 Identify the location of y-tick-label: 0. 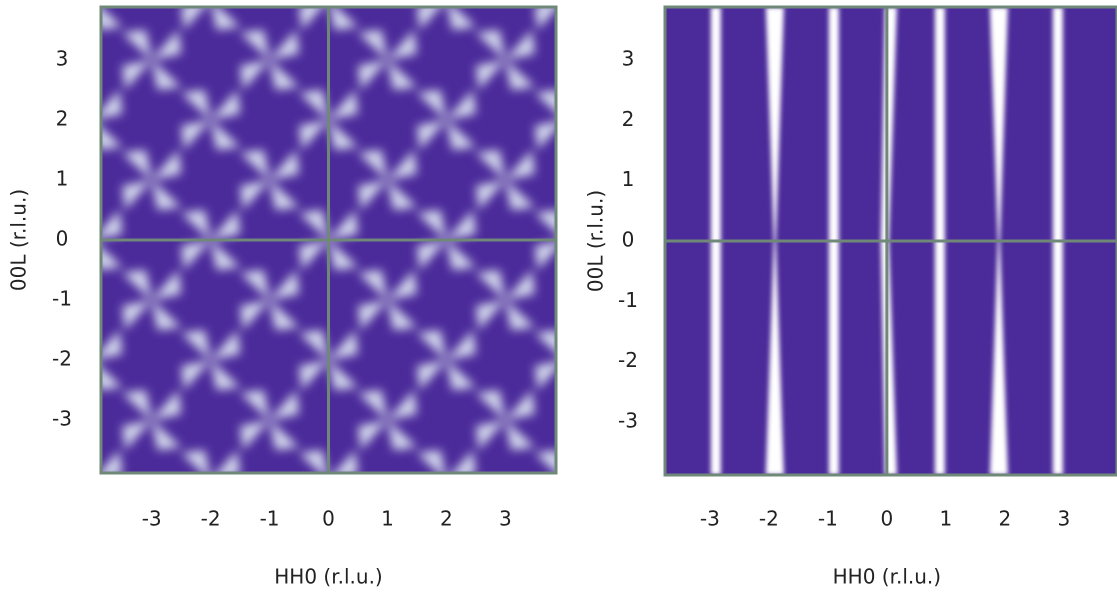
(62, 239).